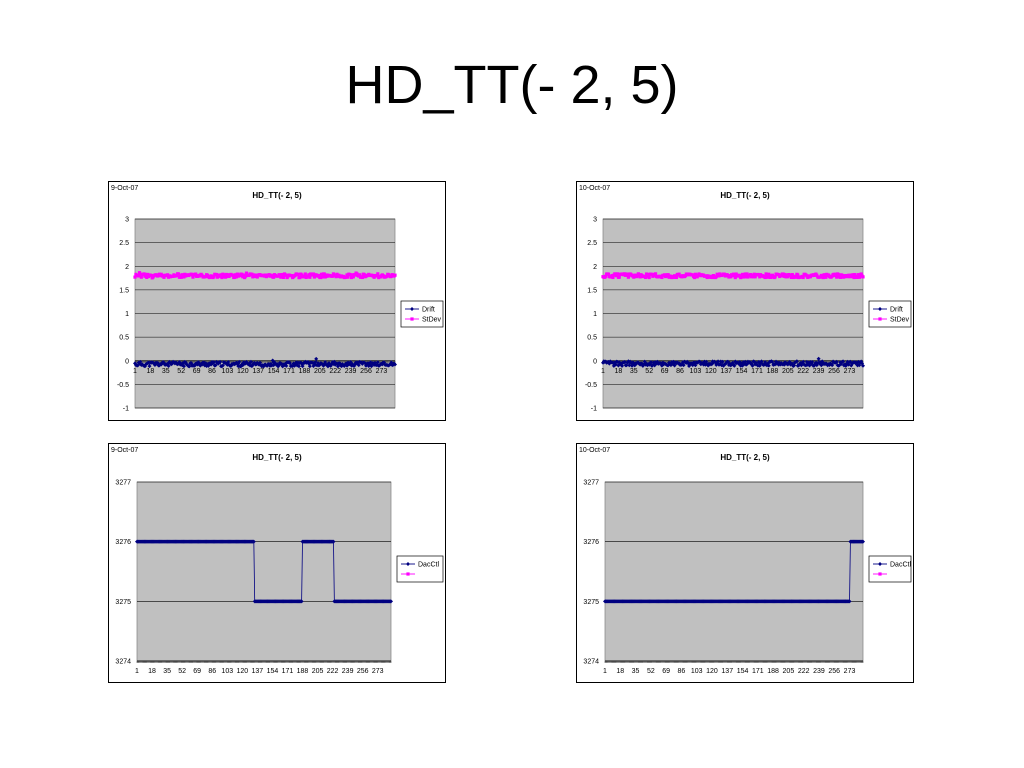 Image resolution: width=1024 pixels, height=768 pixels. What do you see at coordinates (595, 220) in the screenshot?
I see `y-tick-label: 3` at bounding box center [595, 220].